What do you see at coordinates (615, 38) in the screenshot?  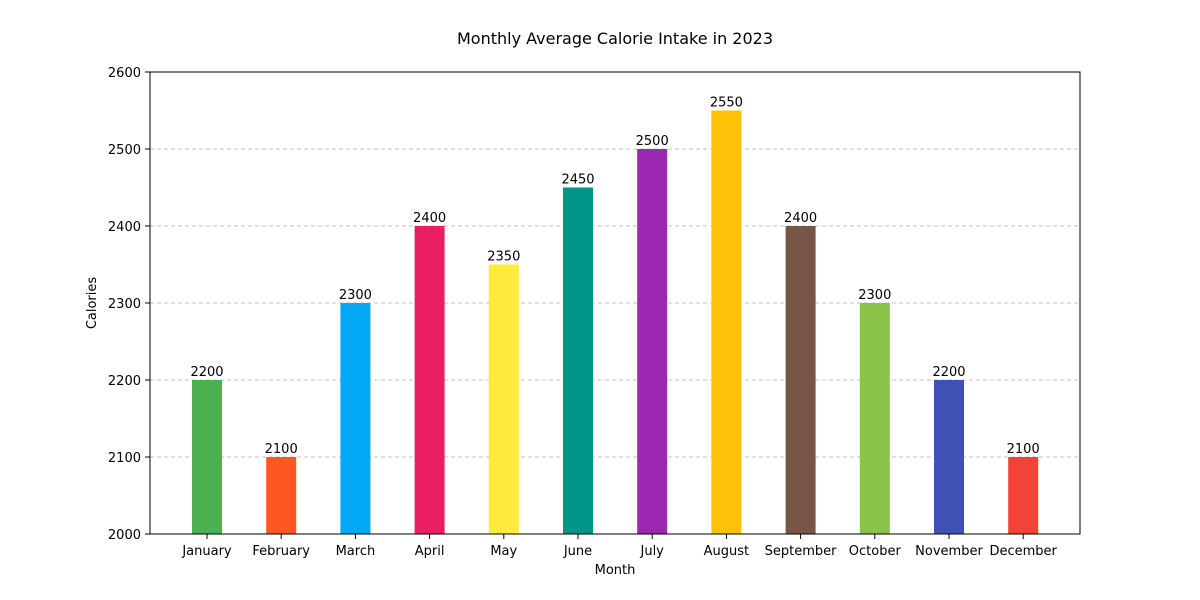 I see `chart-title: Monthly Average Calorie Intake in 2023` at bounding box center [615, 38].